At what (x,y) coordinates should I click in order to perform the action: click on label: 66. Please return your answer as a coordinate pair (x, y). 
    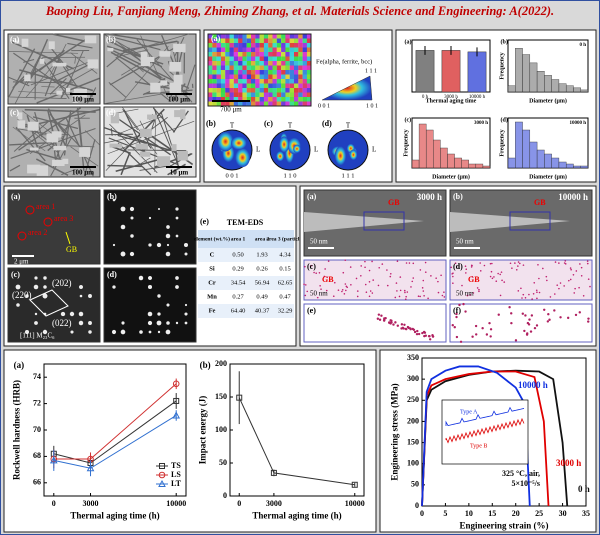
    Looking at the image, I should click on (37, 482).